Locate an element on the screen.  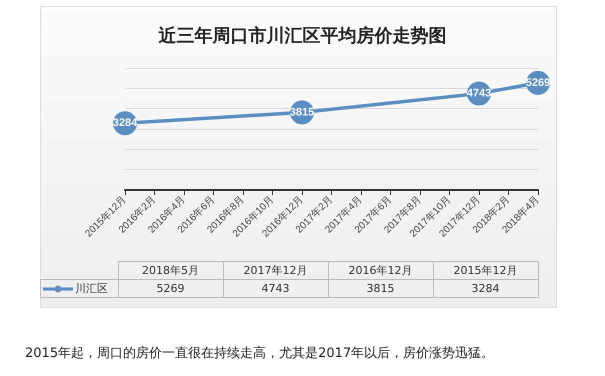
category-label: 2017年12月 is located at coordinates (275, 271).